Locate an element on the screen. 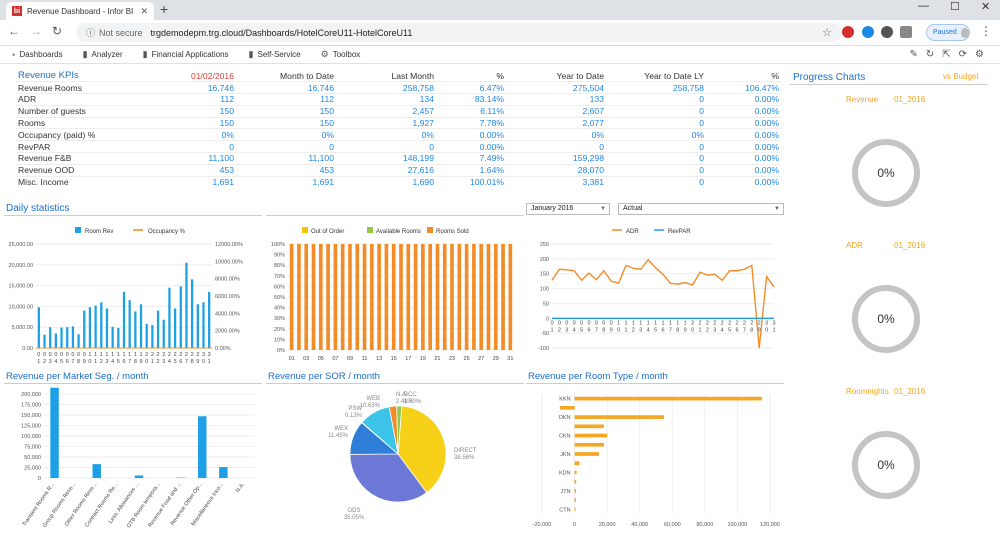 The width and height of the screenshot is (1000, 540). y-tick-label: 200 is located at coordinates (544, 260).